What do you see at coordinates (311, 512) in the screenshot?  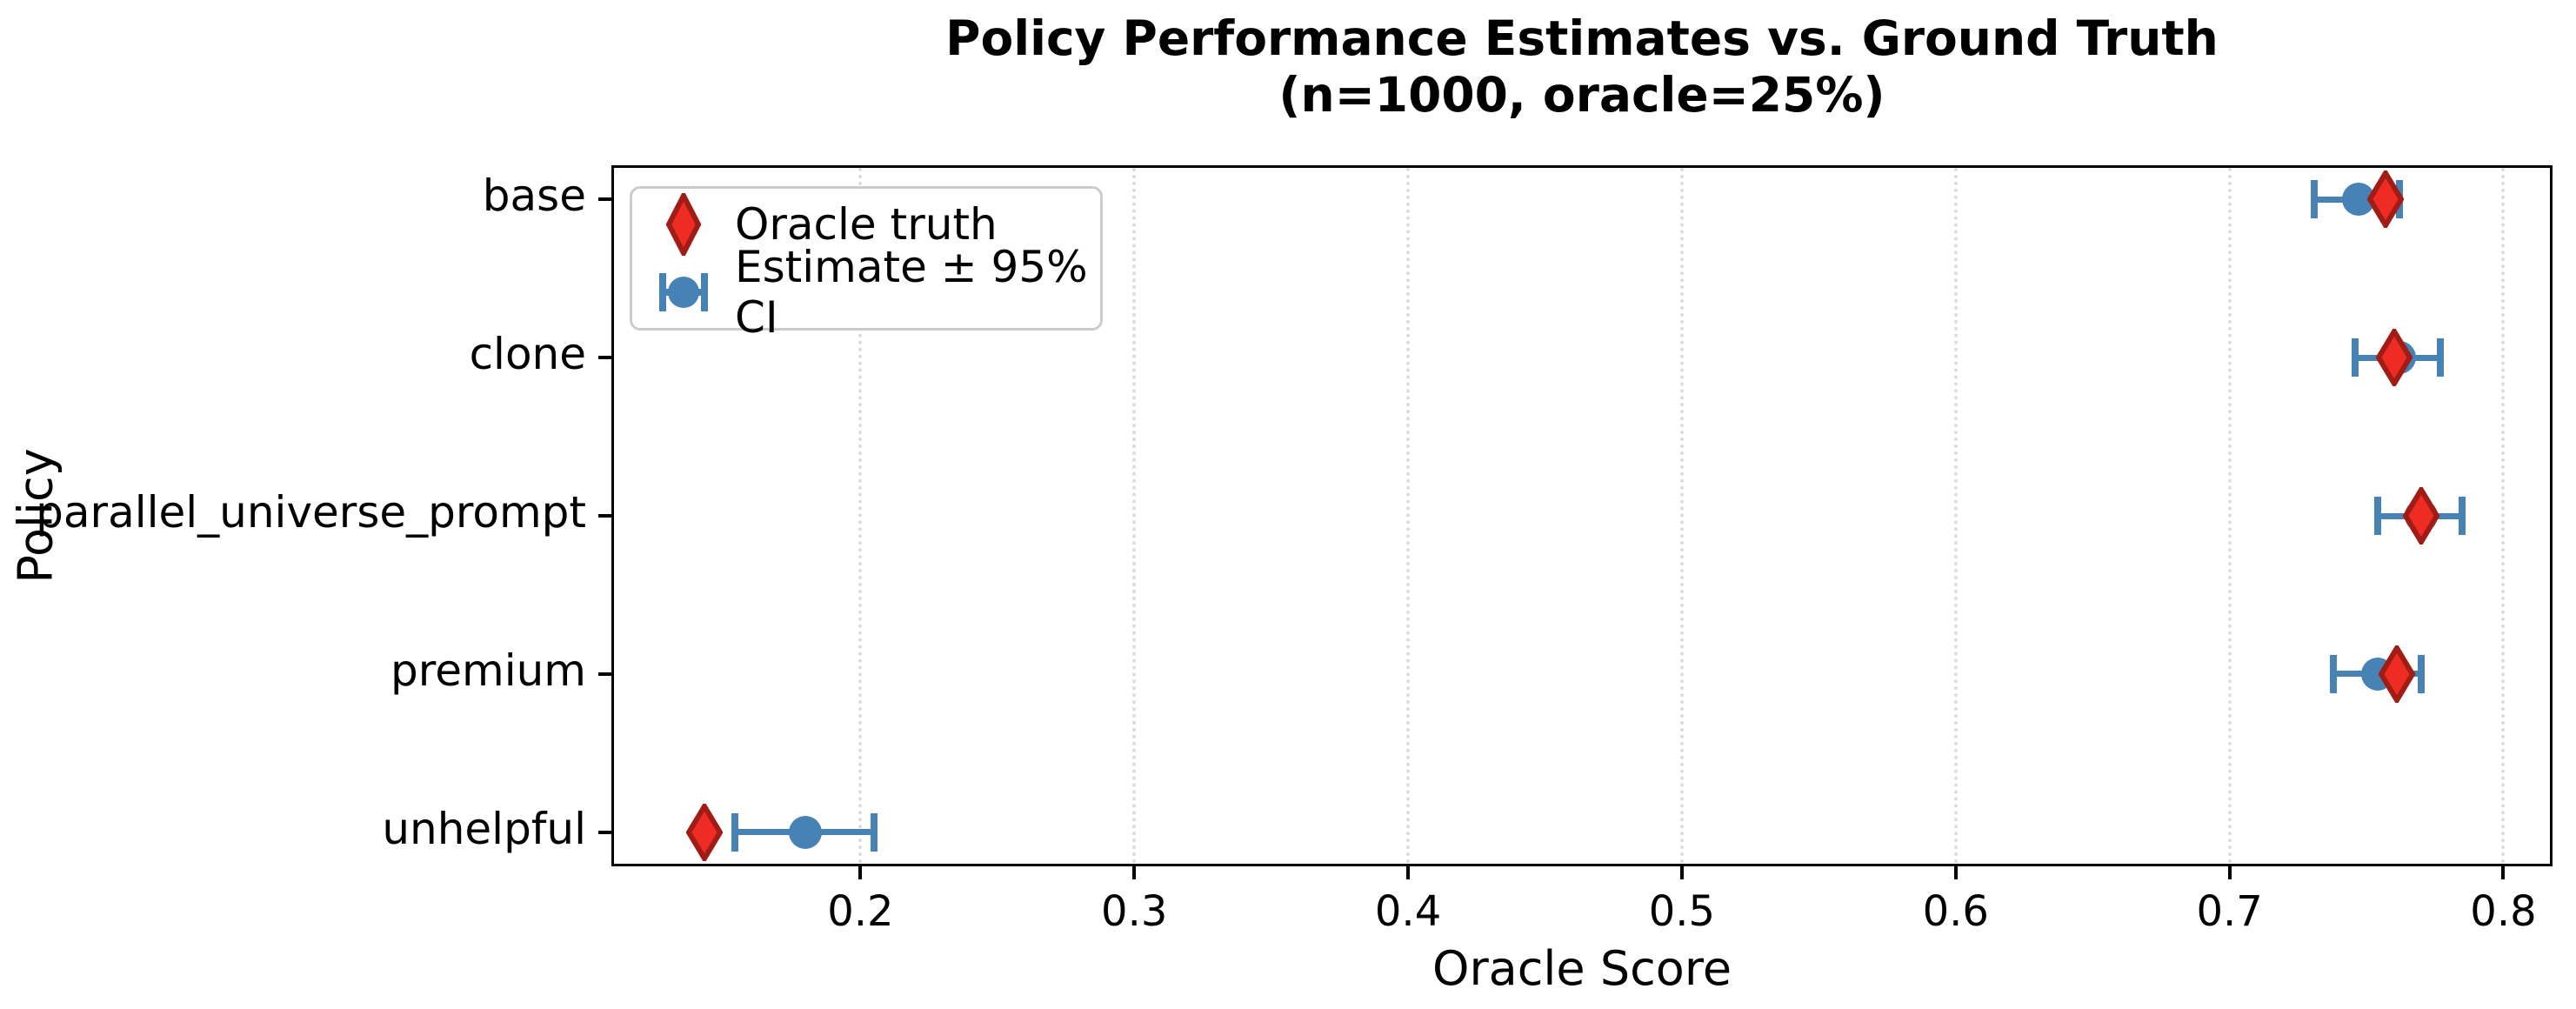 I see `y-tick-label: parallel_universe_prompt` at bounding box center [311, 512].